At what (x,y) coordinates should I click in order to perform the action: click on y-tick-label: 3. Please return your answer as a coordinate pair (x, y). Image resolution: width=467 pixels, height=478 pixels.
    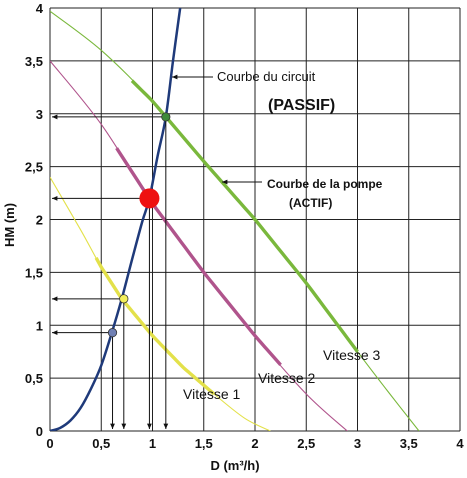
    Looking at the image, I should click on (39, 114).